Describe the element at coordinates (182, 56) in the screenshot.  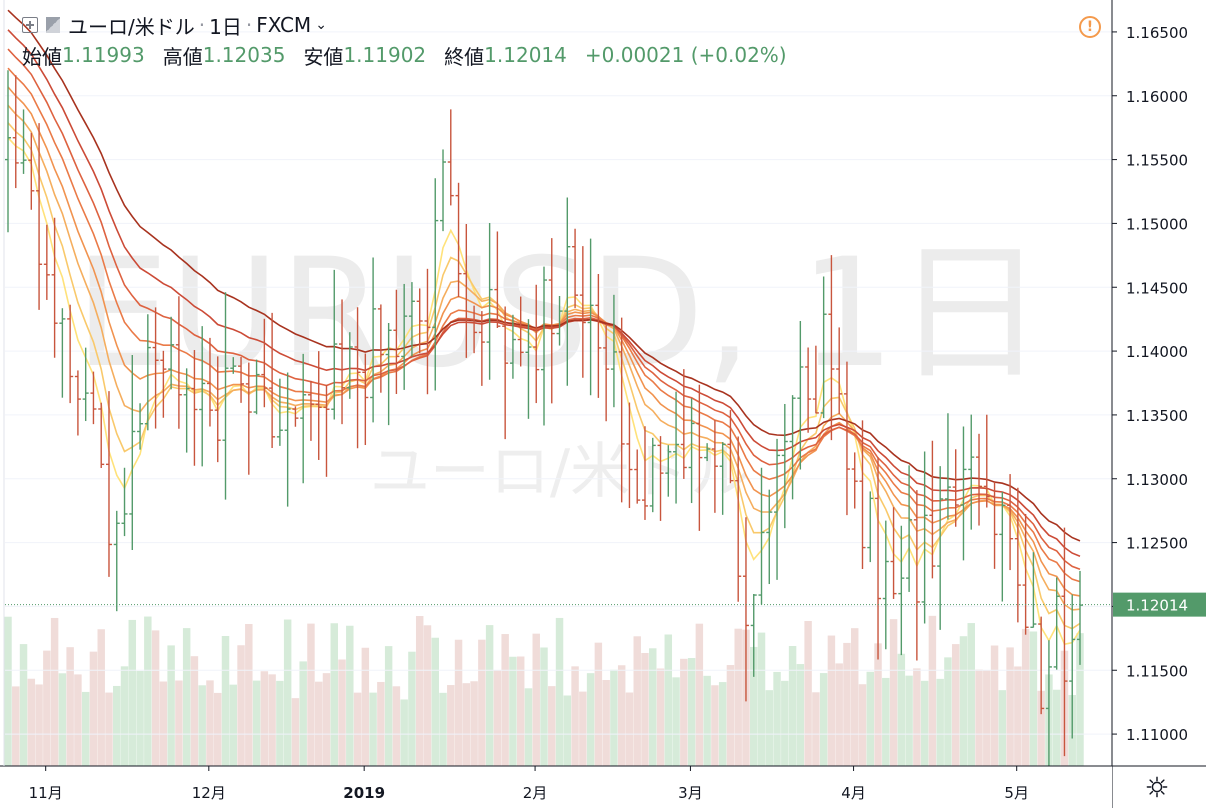
I see `high-label: 高値` at that location.